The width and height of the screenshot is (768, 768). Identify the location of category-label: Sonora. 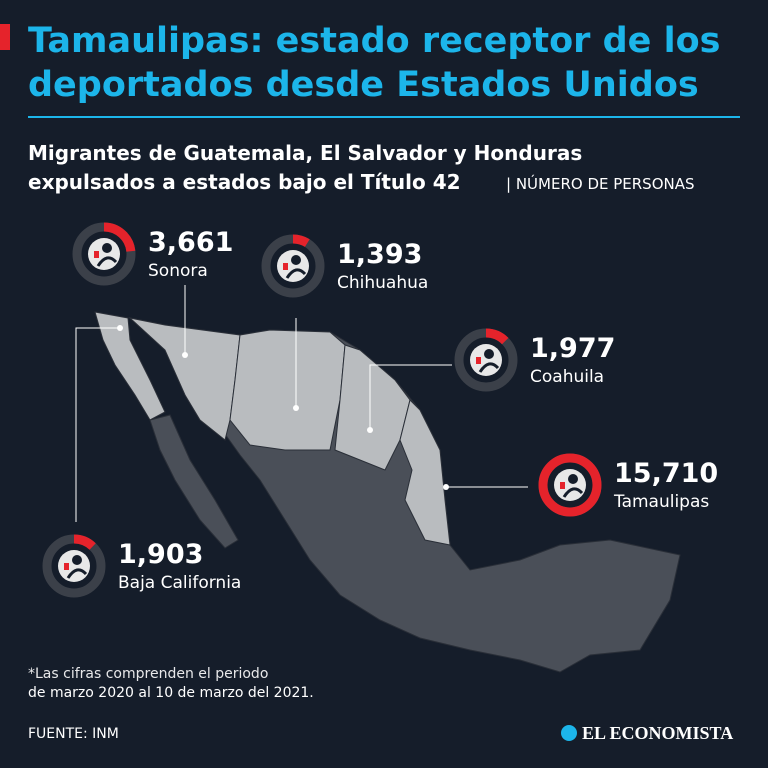
(178, 271).